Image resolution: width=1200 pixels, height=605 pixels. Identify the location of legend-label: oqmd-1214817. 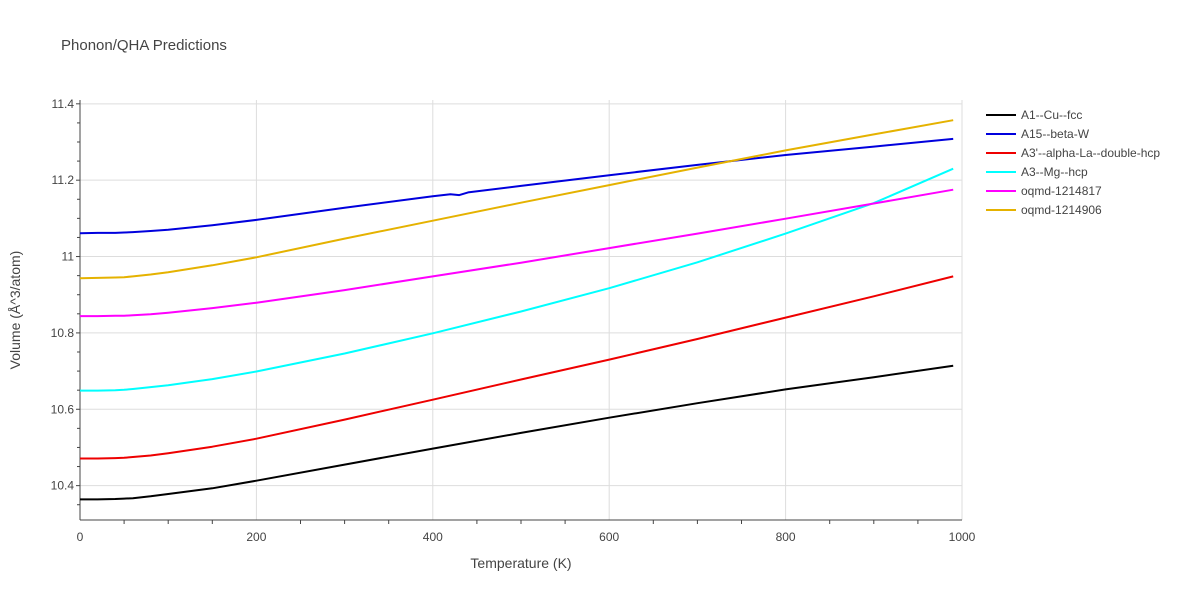
(1061, 191).